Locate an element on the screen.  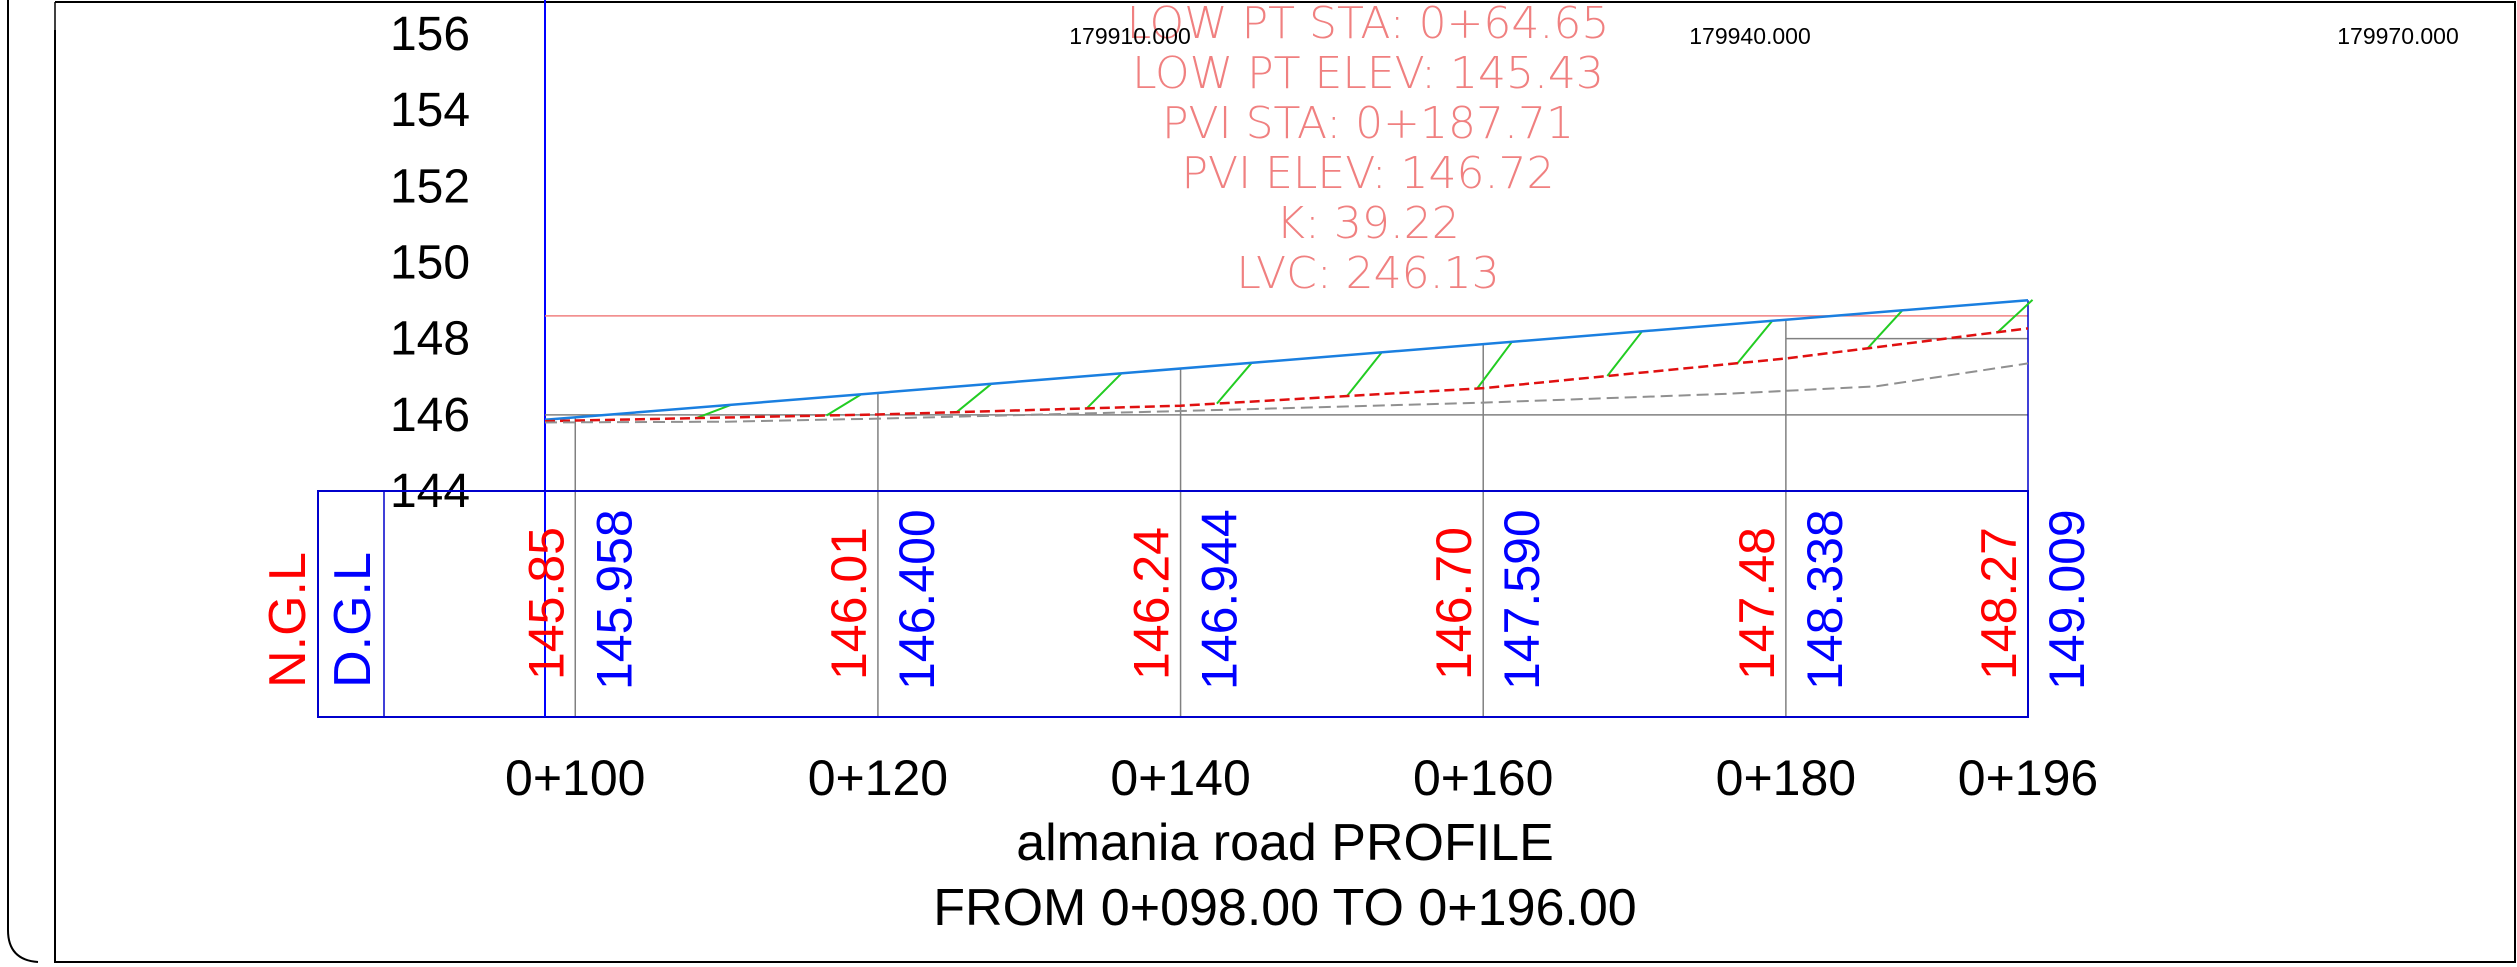
y-tick-label: 152 is located at coordinates (430, 186).